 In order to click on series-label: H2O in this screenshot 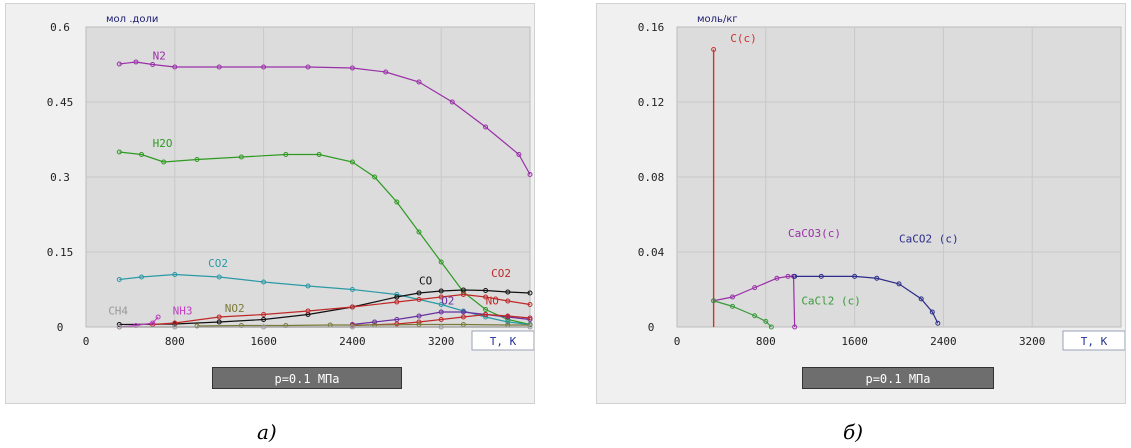, I will do `click(163, 143)`.